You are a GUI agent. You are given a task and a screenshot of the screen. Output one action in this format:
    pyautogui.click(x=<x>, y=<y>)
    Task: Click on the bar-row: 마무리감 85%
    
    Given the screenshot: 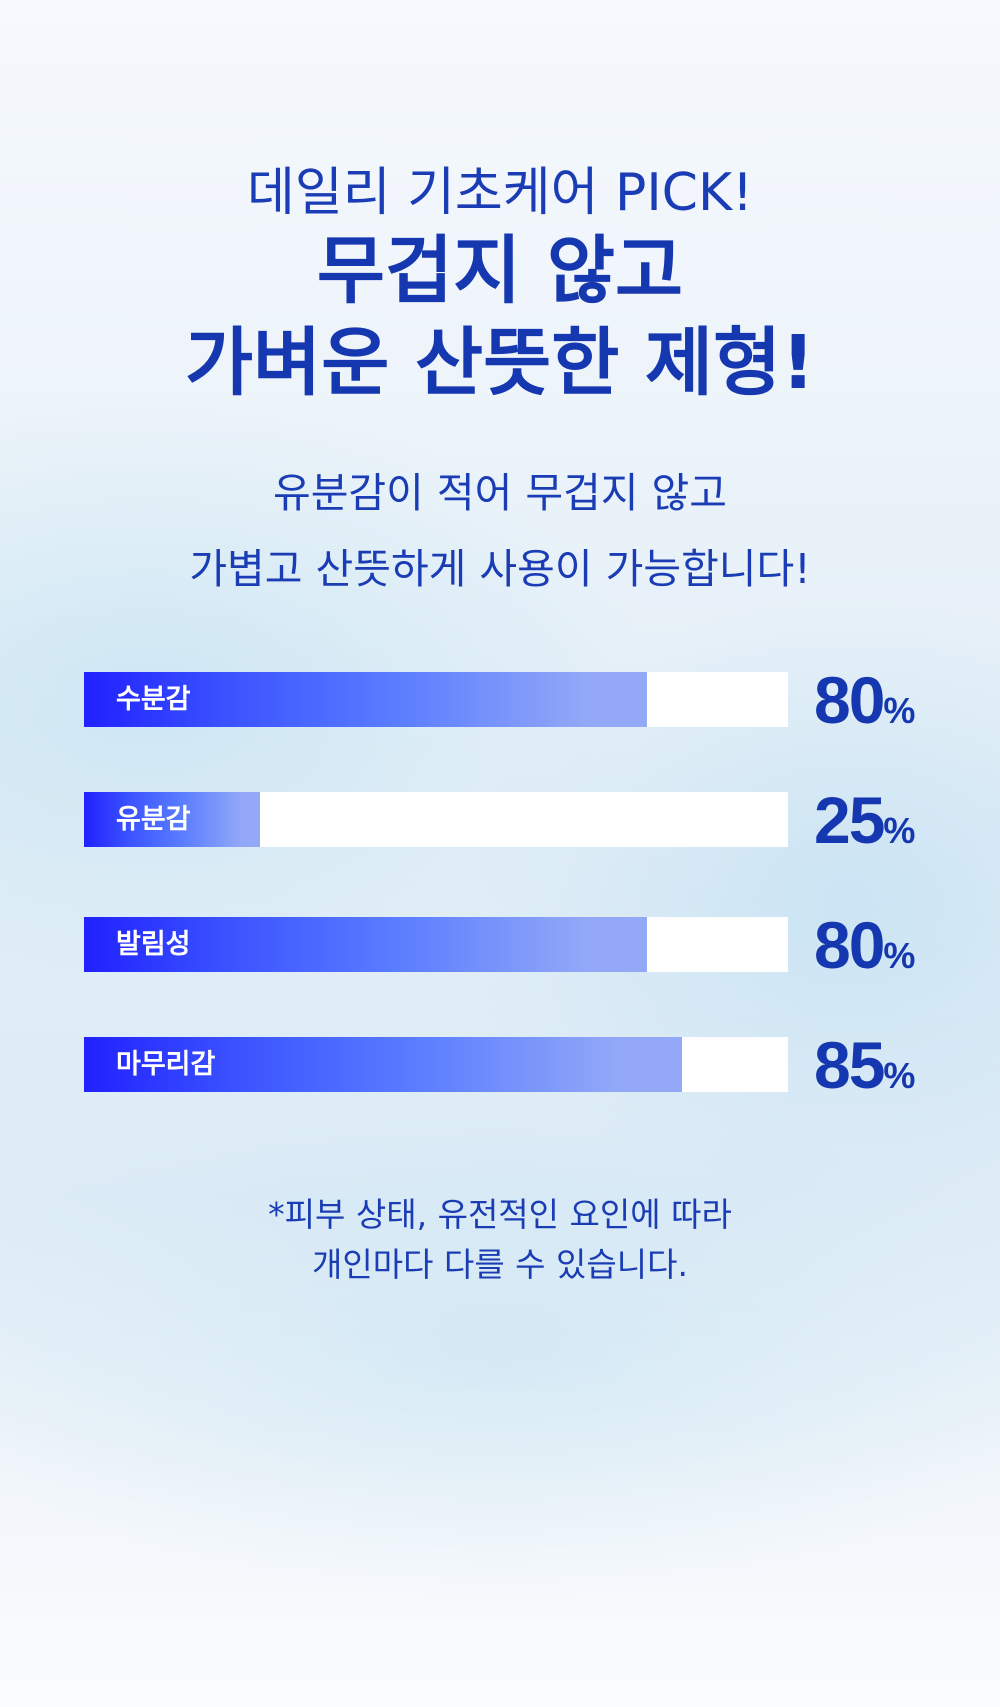 What is the action you would take?
    pyautogui.click(x=534, y=1065)
    